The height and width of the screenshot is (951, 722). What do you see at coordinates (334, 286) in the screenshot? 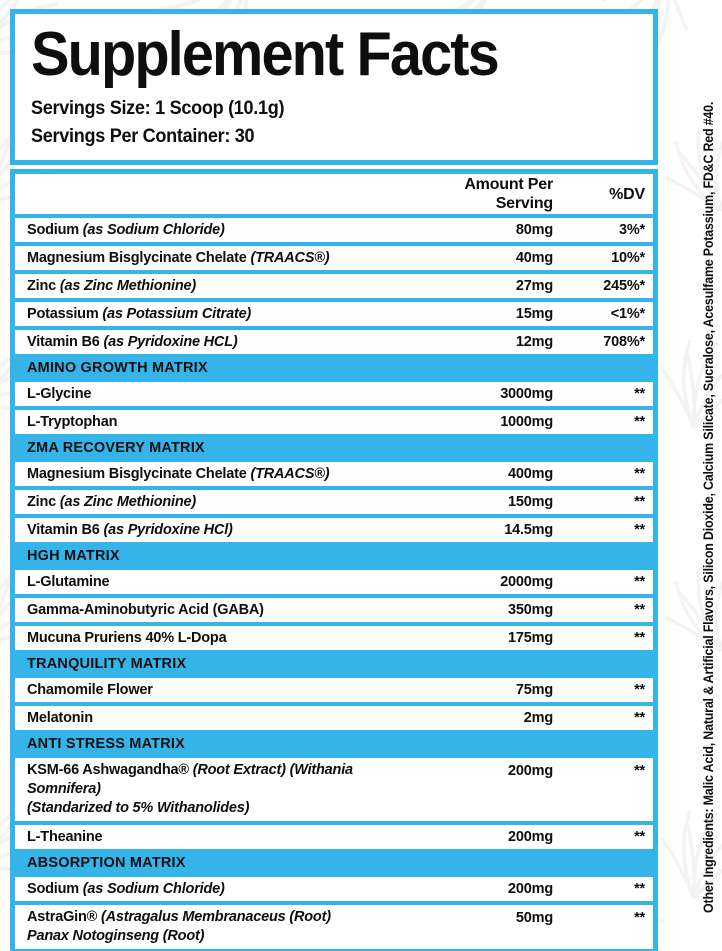
I see `table-row: Zinc (as Zinc Methionine) 27mg 245%*` at bounding box center [334, 286].